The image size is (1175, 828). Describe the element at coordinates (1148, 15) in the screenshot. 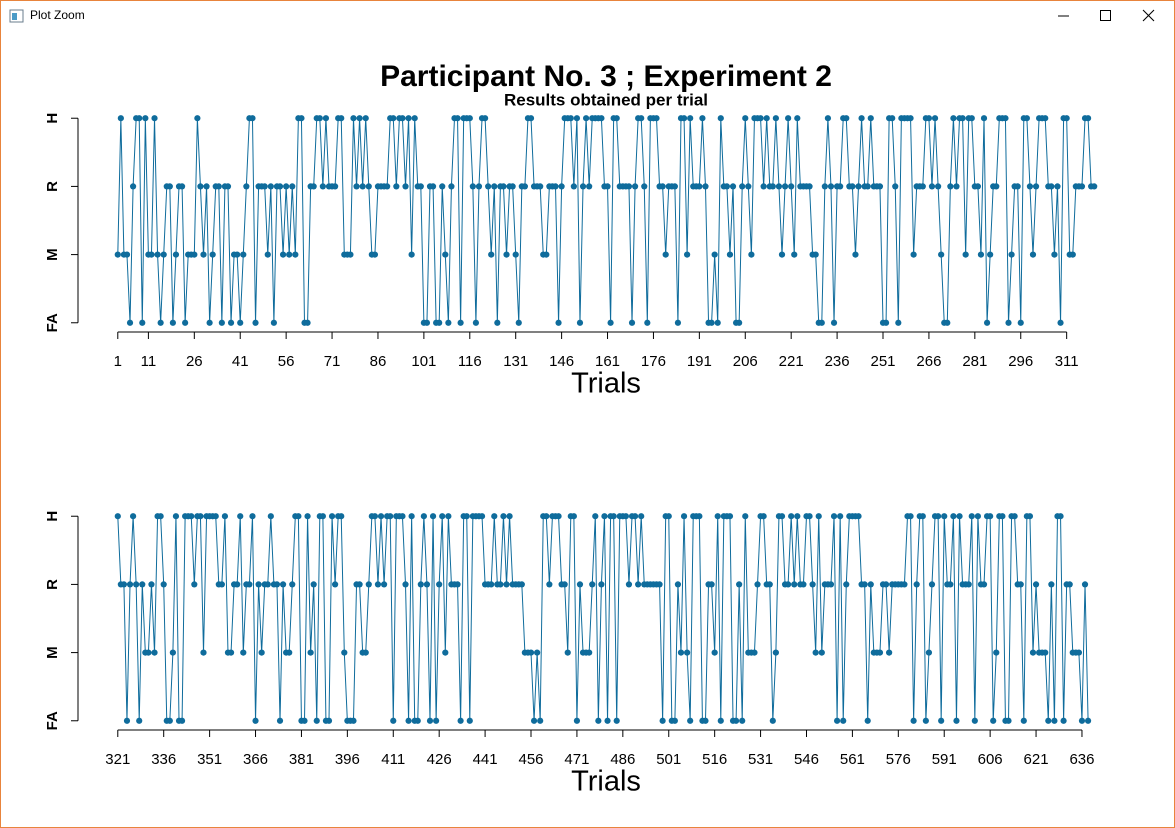

I see `close-button` at that location.